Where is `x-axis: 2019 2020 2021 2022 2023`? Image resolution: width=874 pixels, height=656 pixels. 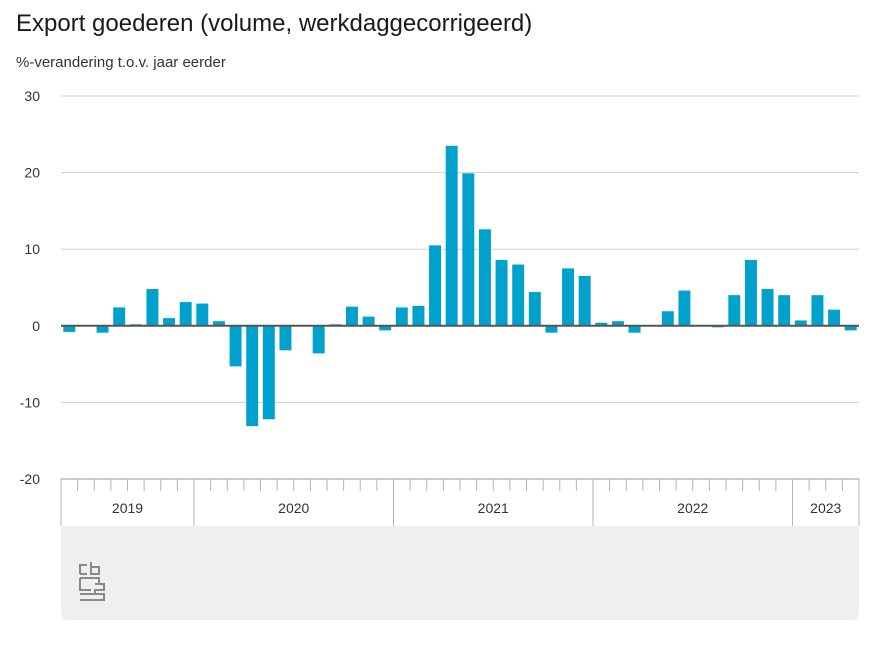
x-axis: 2019 2020 2021 2022 2023 is located at coordinates (460, 502).